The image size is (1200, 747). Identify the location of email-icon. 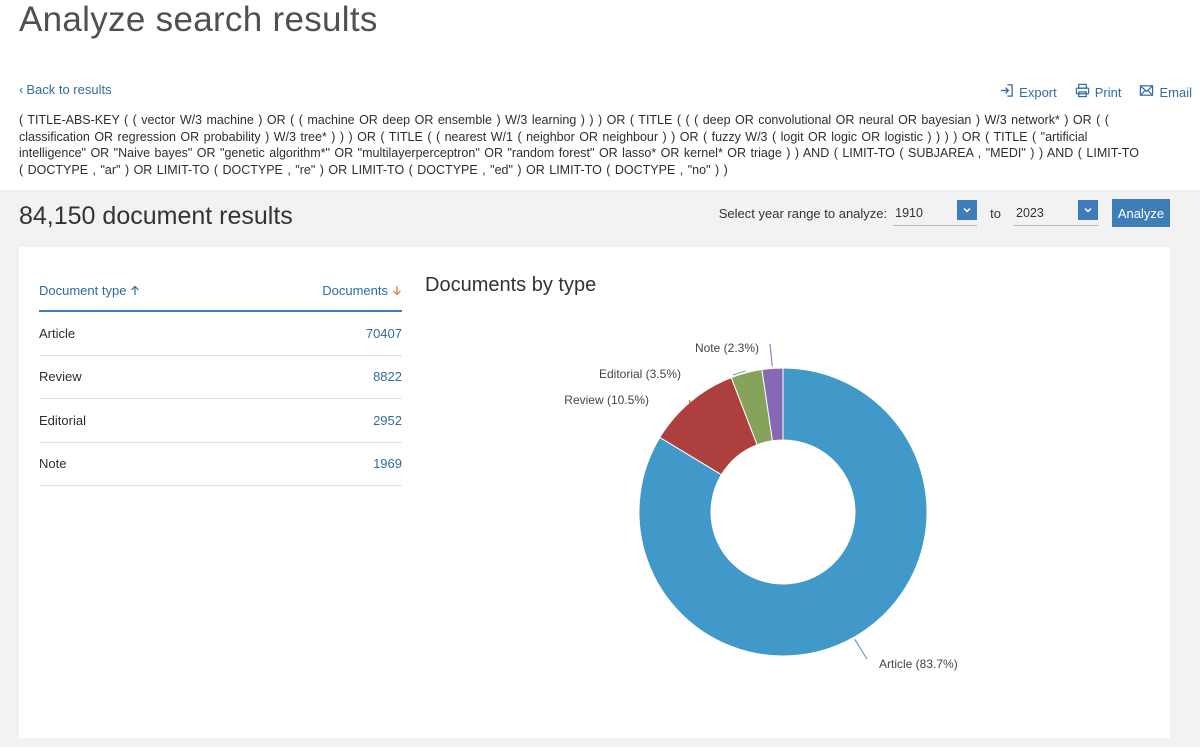
(1146, 92).